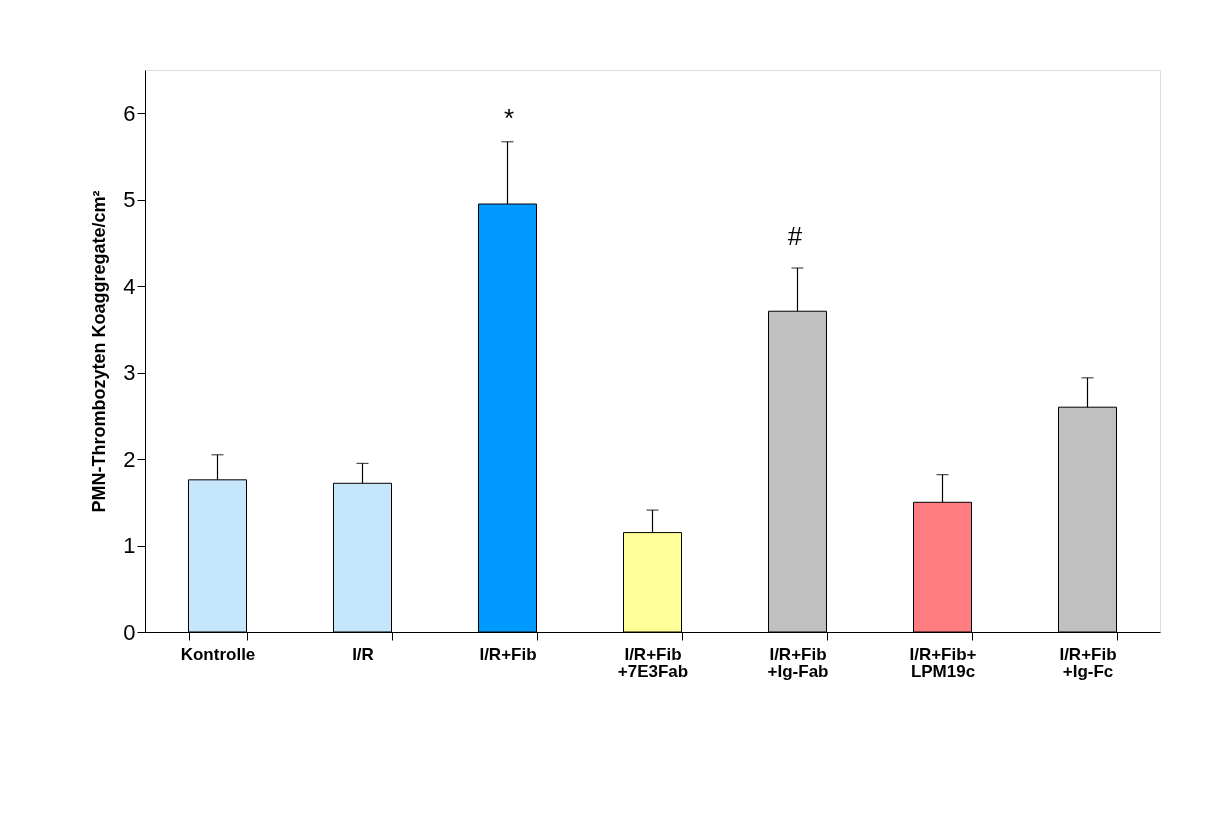  What do you see at coordinates (653, 662) in the screenshot?
I see `x-tick-label: I/R+Fib +7E3Fab` at bounding box center [653, 662].